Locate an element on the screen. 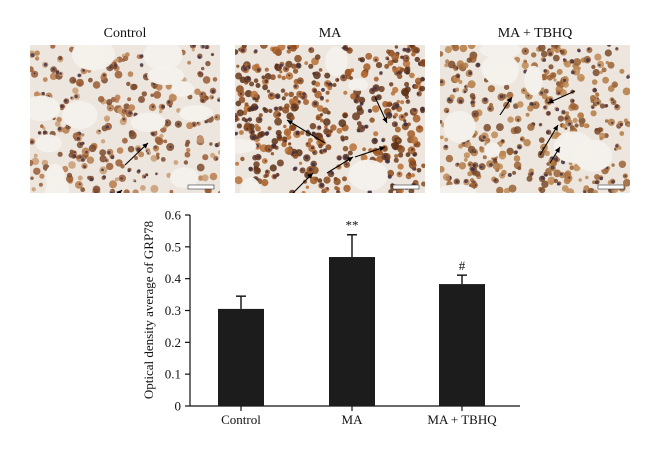 The image size is (660, 454). y-tick-label: 0.6 is located at coordinates (173, 215).